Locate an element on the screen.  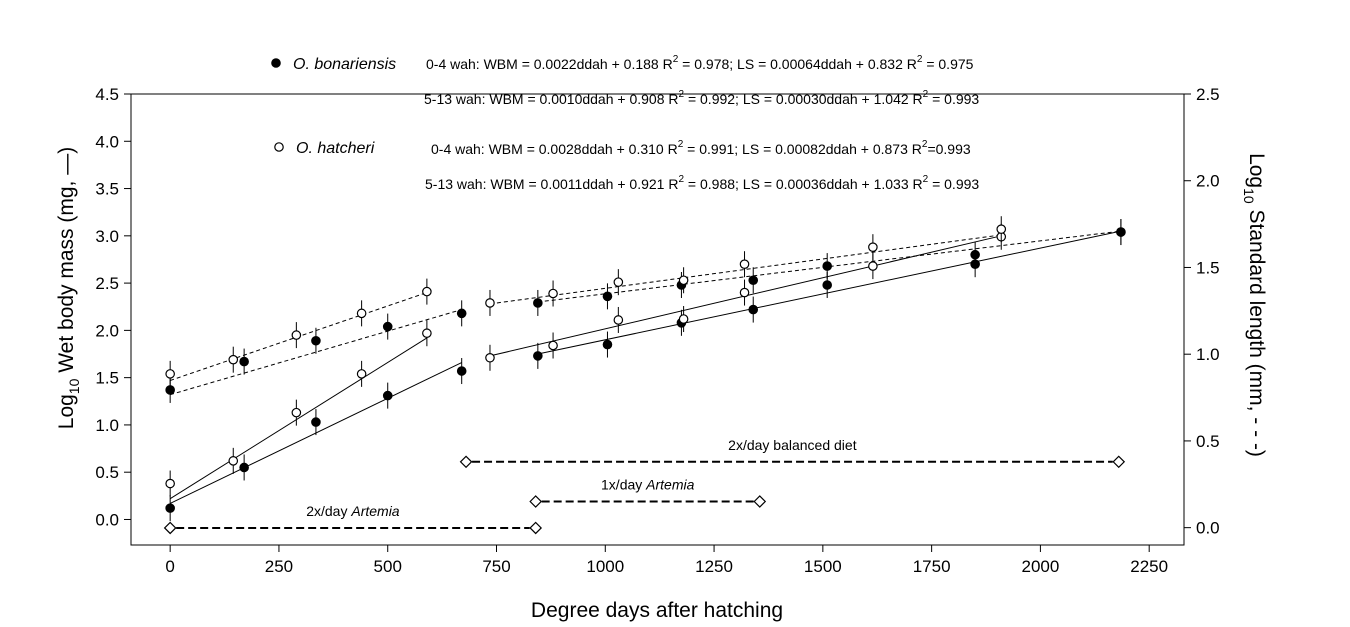
y-right-tick-label: 1.0 is located at coordinates (1208, 354).